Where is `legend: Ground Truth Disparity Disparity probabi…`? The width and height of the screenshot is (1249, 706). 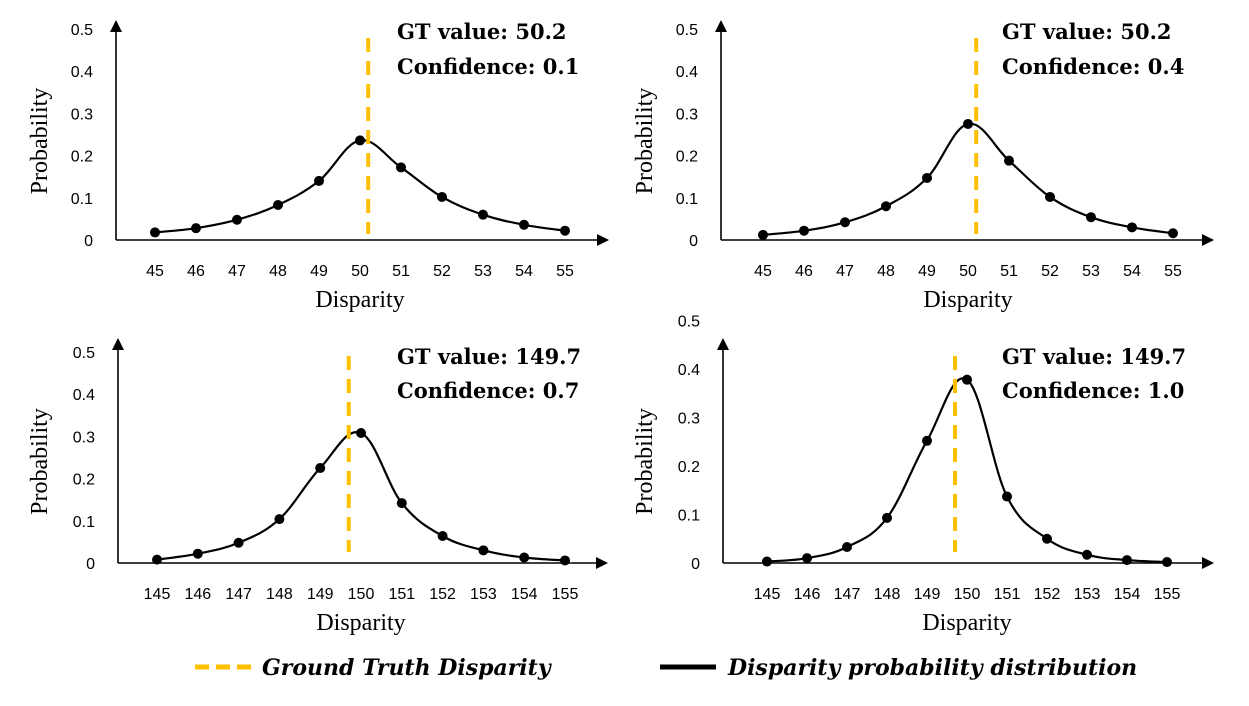 legend: Ground Truth Disparity Disparity probabi… is located at coordinates (666, 668).